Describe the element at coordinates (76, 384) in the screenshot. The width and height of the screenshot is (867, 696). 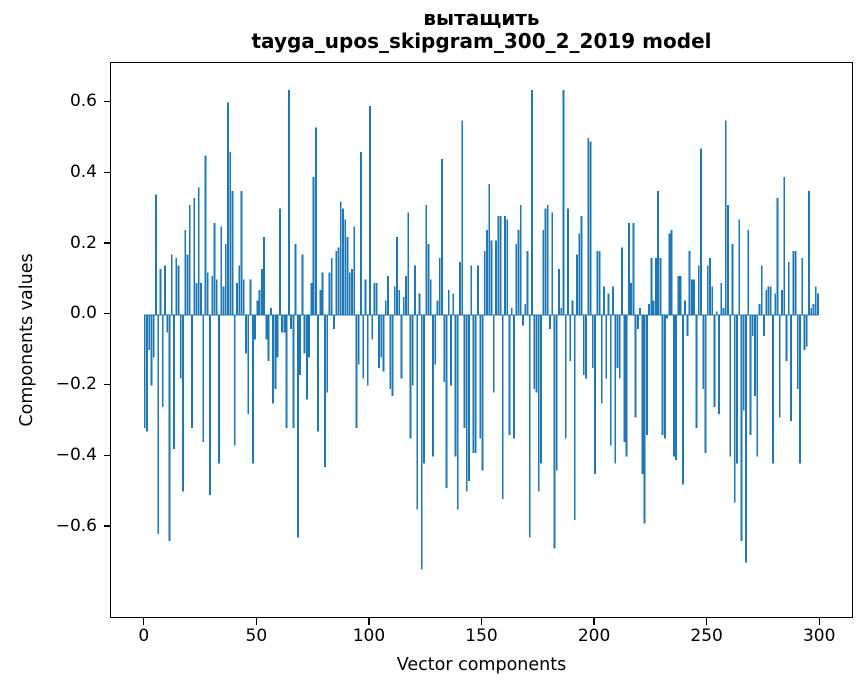
I see `y-tick-label: −0.2` at that location.